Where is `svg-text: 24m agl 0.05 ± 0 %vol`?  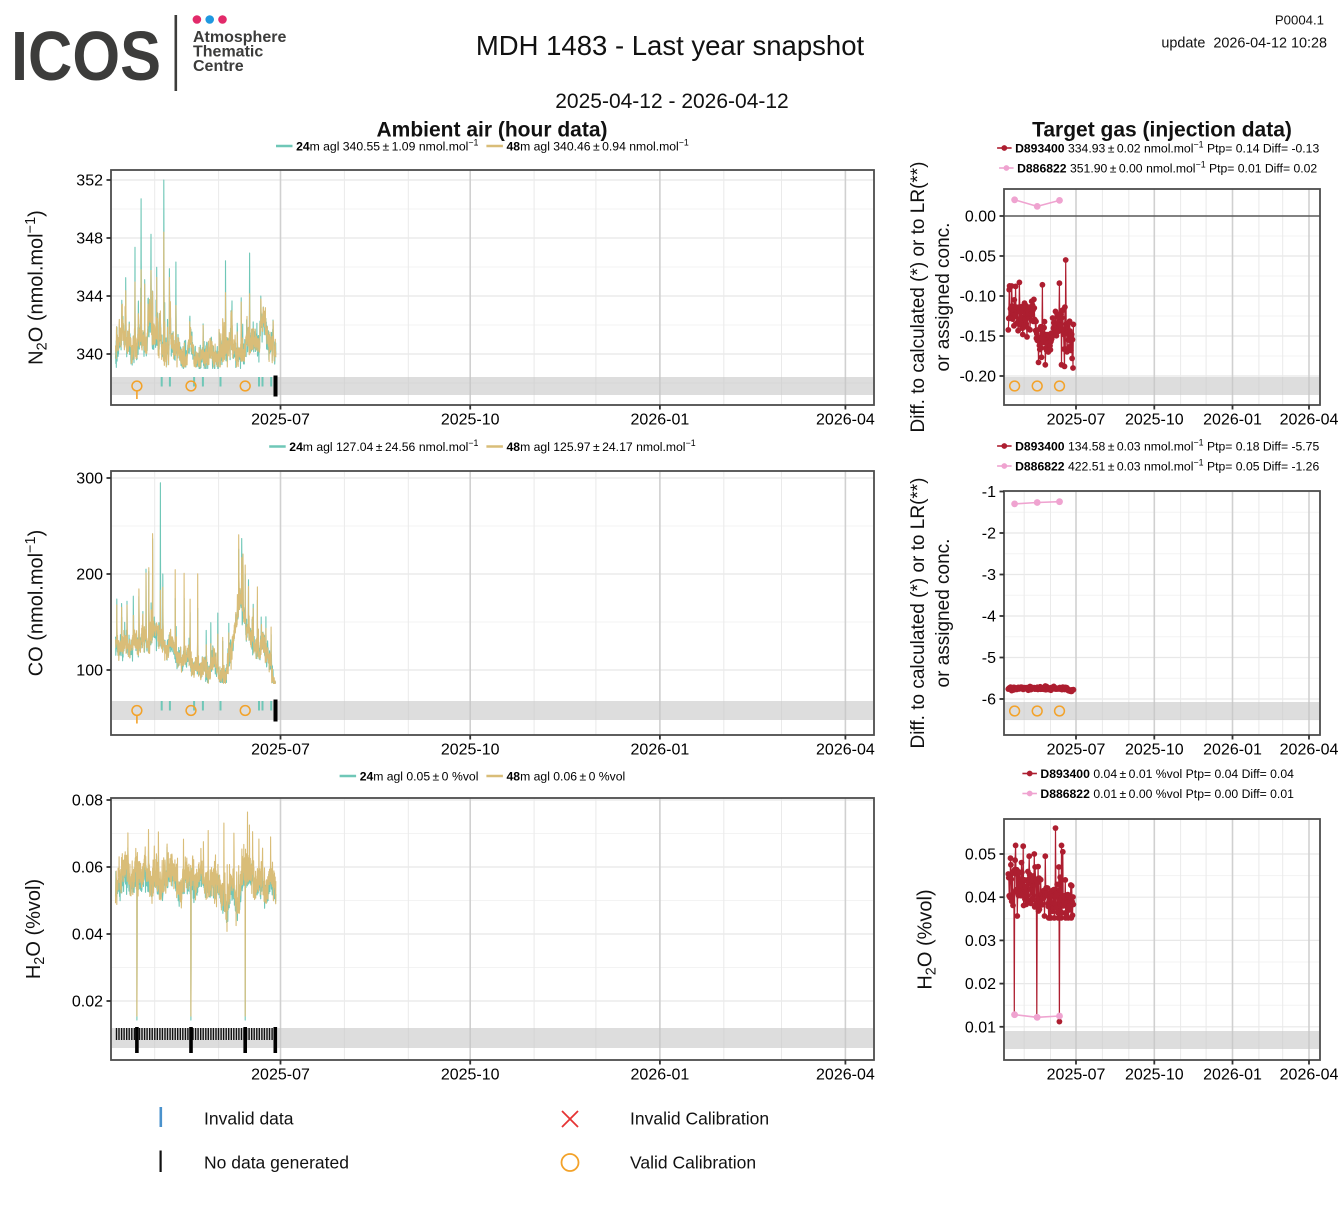
svg-text: 24m agl 0.05 ± 0 %vol is located at coordinates (419, 777).